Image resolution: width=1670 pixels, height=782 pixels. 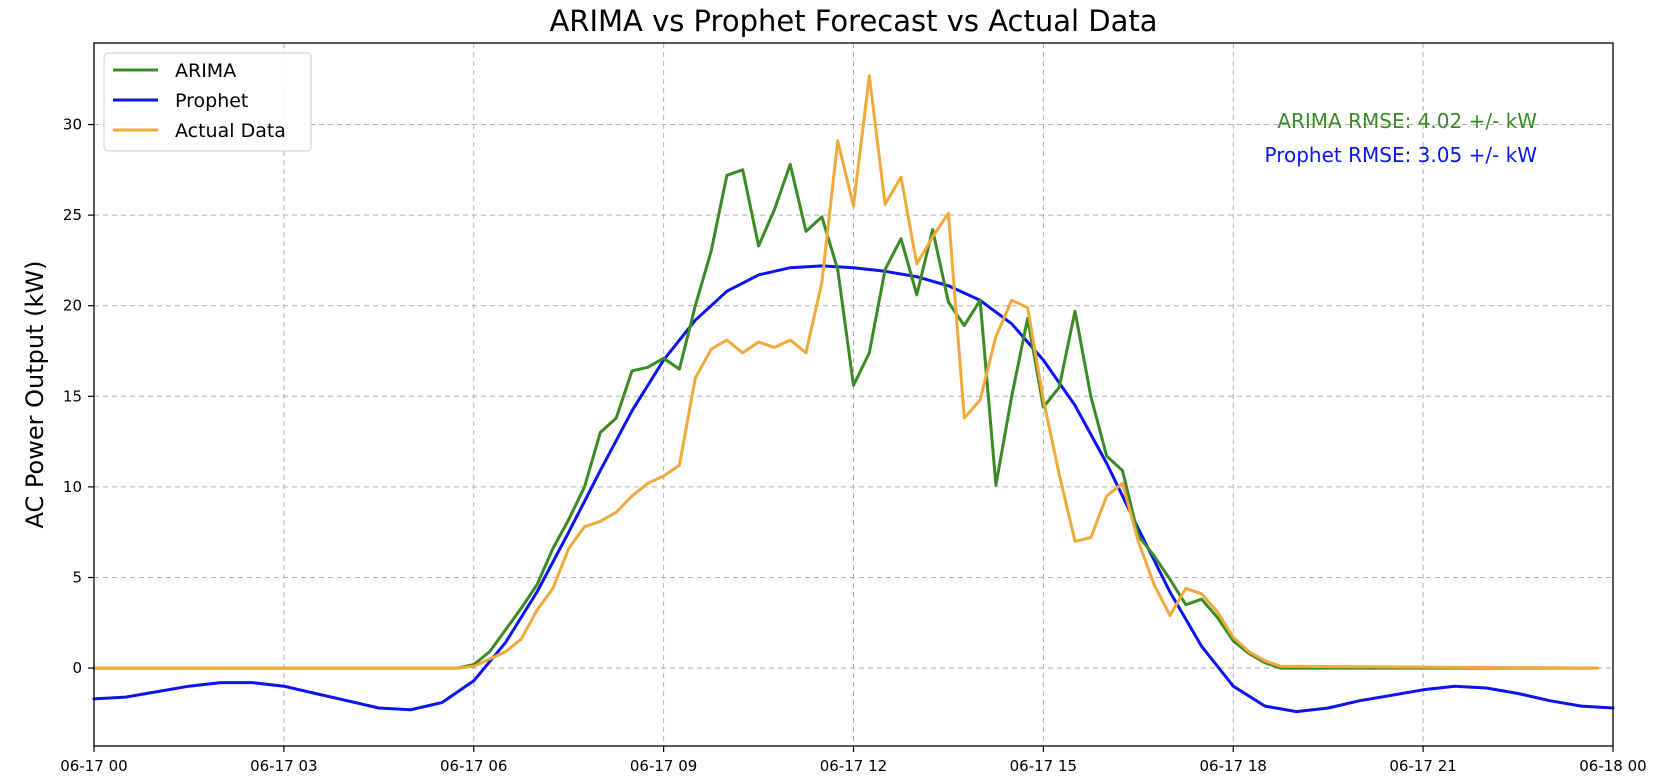 What do you see at coordinates (1612, 766) in the screenshot?
I see `x-tick-label: 06-18 00` at bounding box center [1612, 766].